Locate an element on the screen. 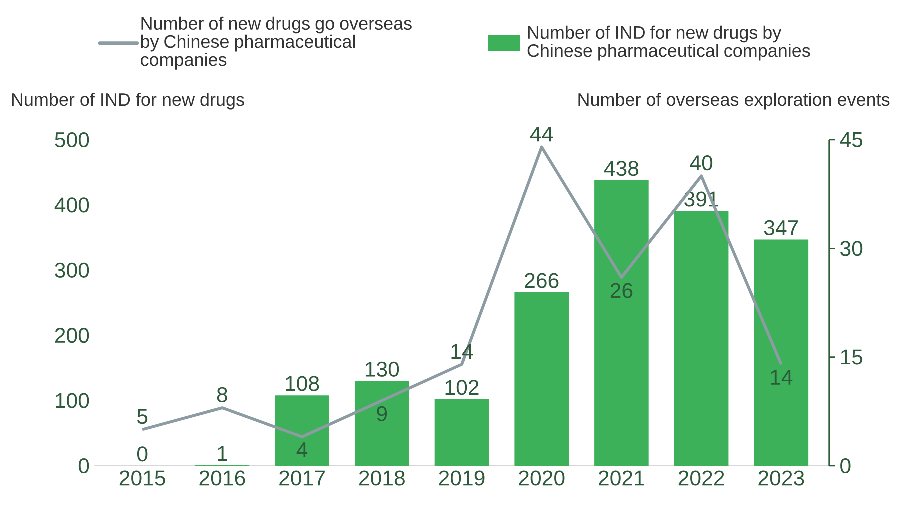 This screenshot has width=901, height=506. data-label: 438 is located at coordinates (621, 168).